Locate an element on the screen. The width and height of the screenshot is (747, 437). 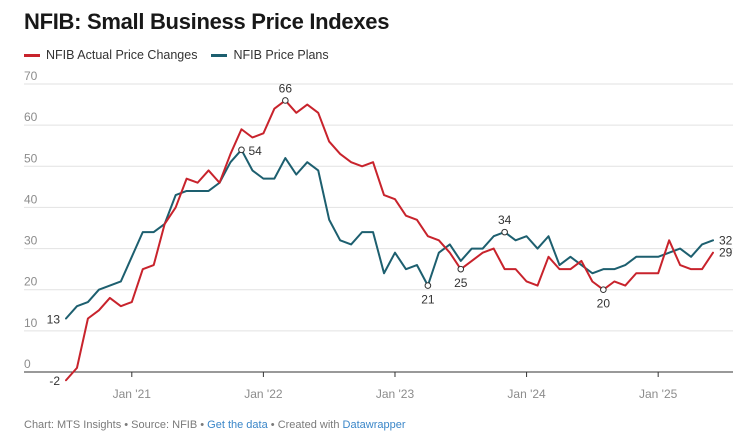
y-tick-label: 0 is located at coordinates (27, 364).